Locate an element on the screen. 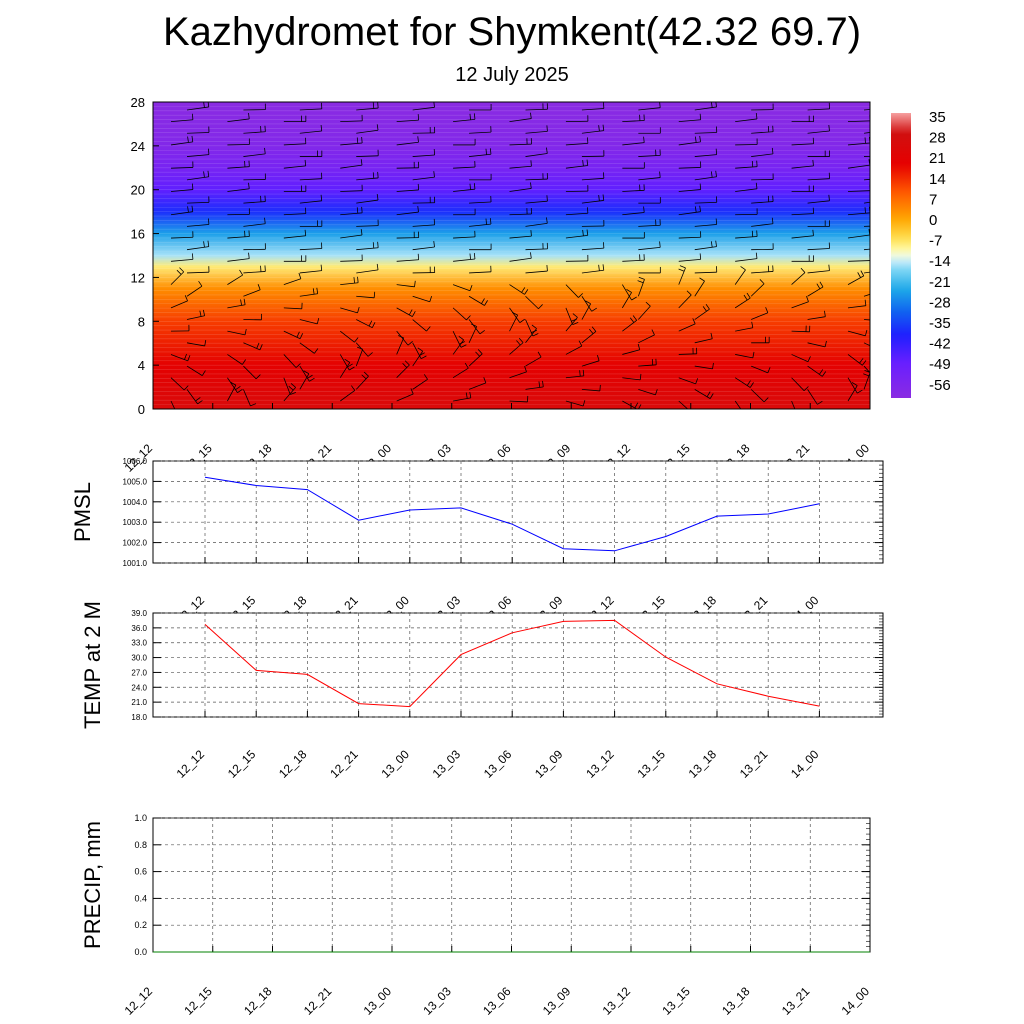  page-subtitle: 12 July 2025 is located at coordinates (512, 75).